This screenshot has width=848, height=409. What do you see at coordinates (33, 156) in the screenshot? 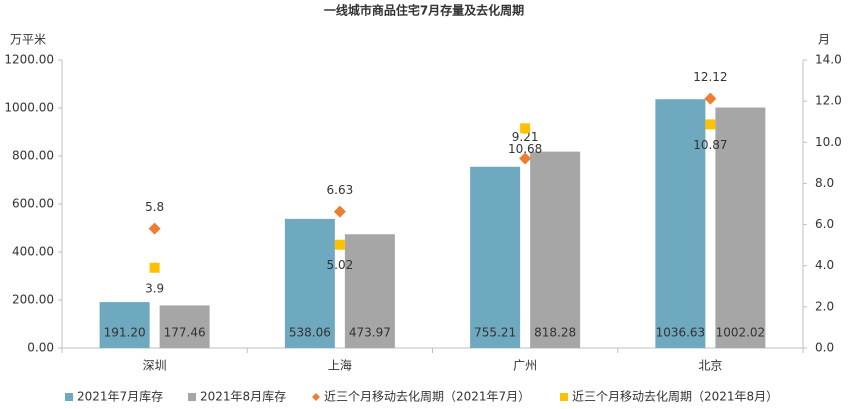
I see `y-tick-label: 800.00` at bounding box center [33, 156].